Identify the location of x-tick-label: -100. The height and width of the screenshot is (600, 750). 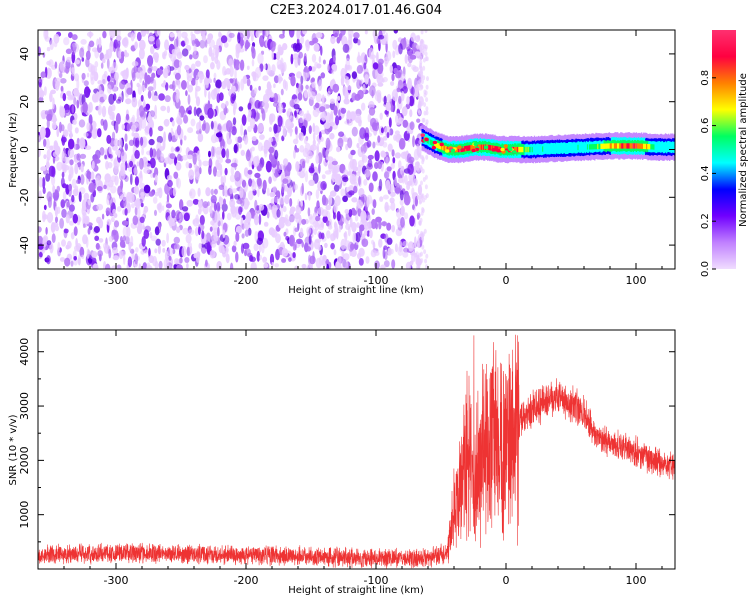
(376, 280).